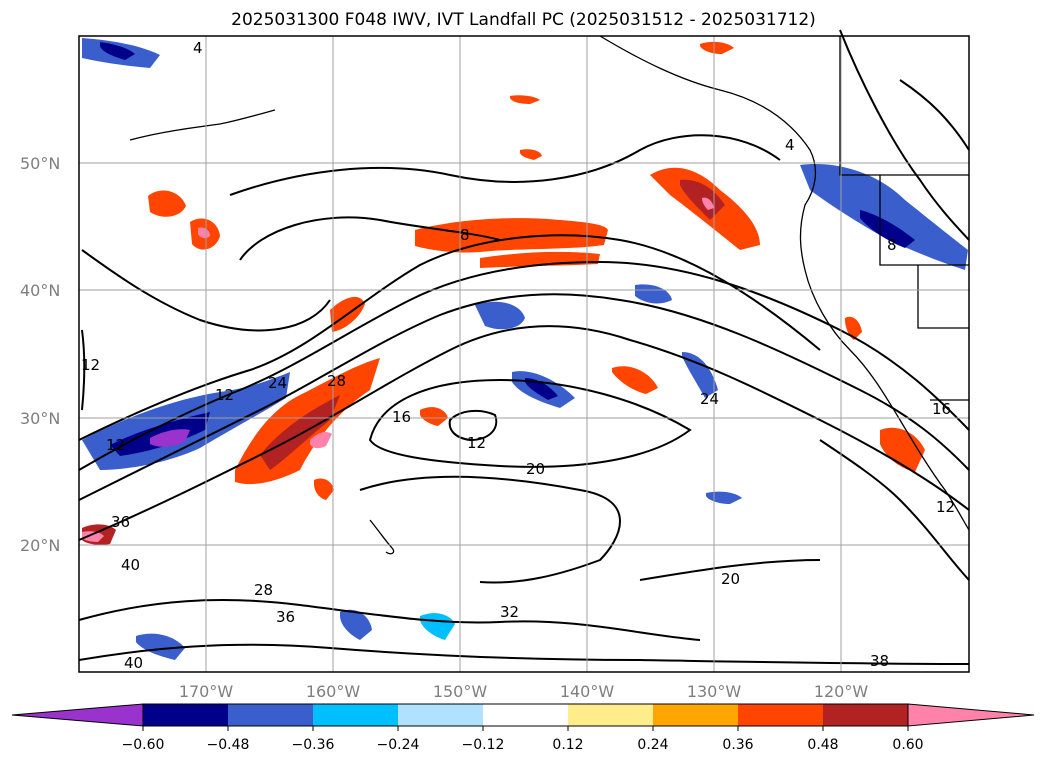 This screenshot has height=765, width=1047. Describe the element at coordinates (117, 51) in the screenshot. I see `negative-nw-core` at that location.